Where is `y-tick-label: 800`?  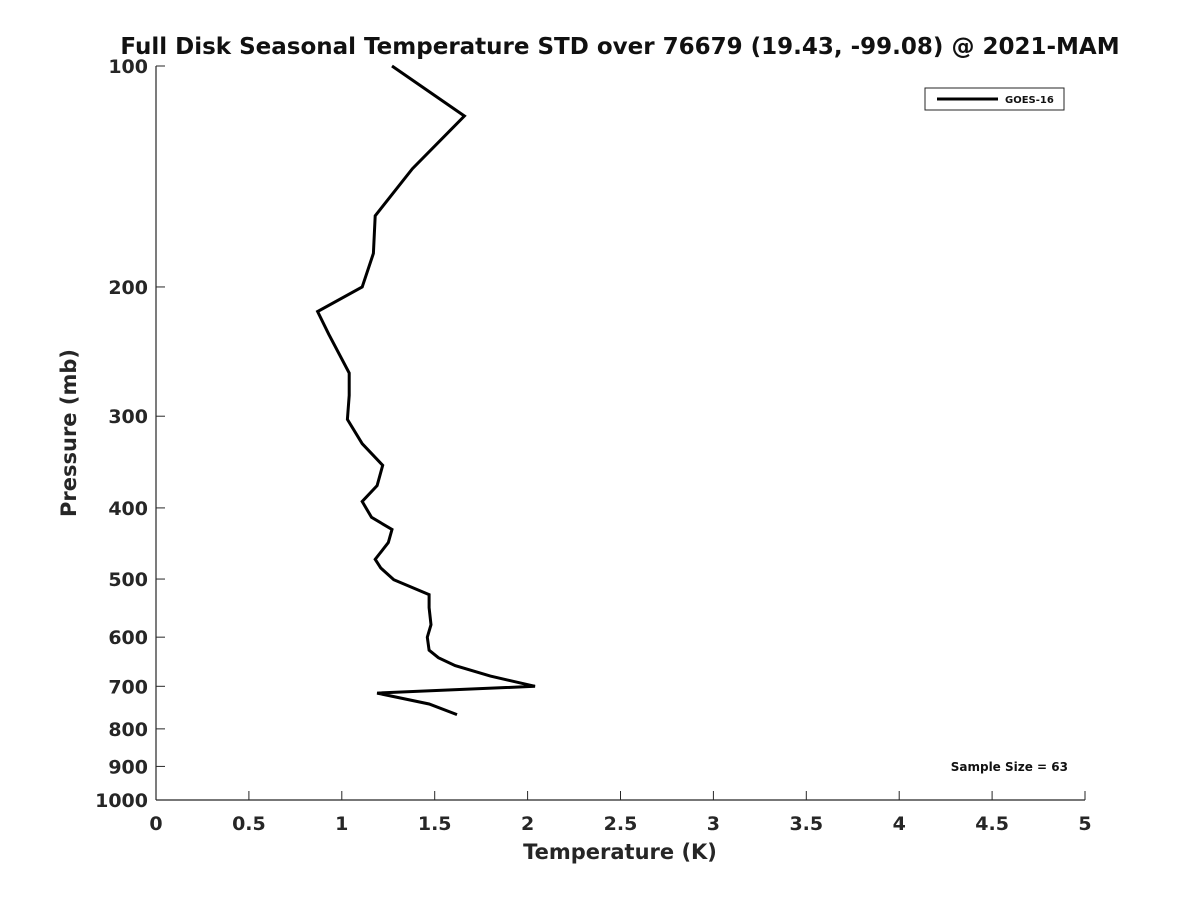 y-tick-label: 800 is located at coordinates (128, 730).